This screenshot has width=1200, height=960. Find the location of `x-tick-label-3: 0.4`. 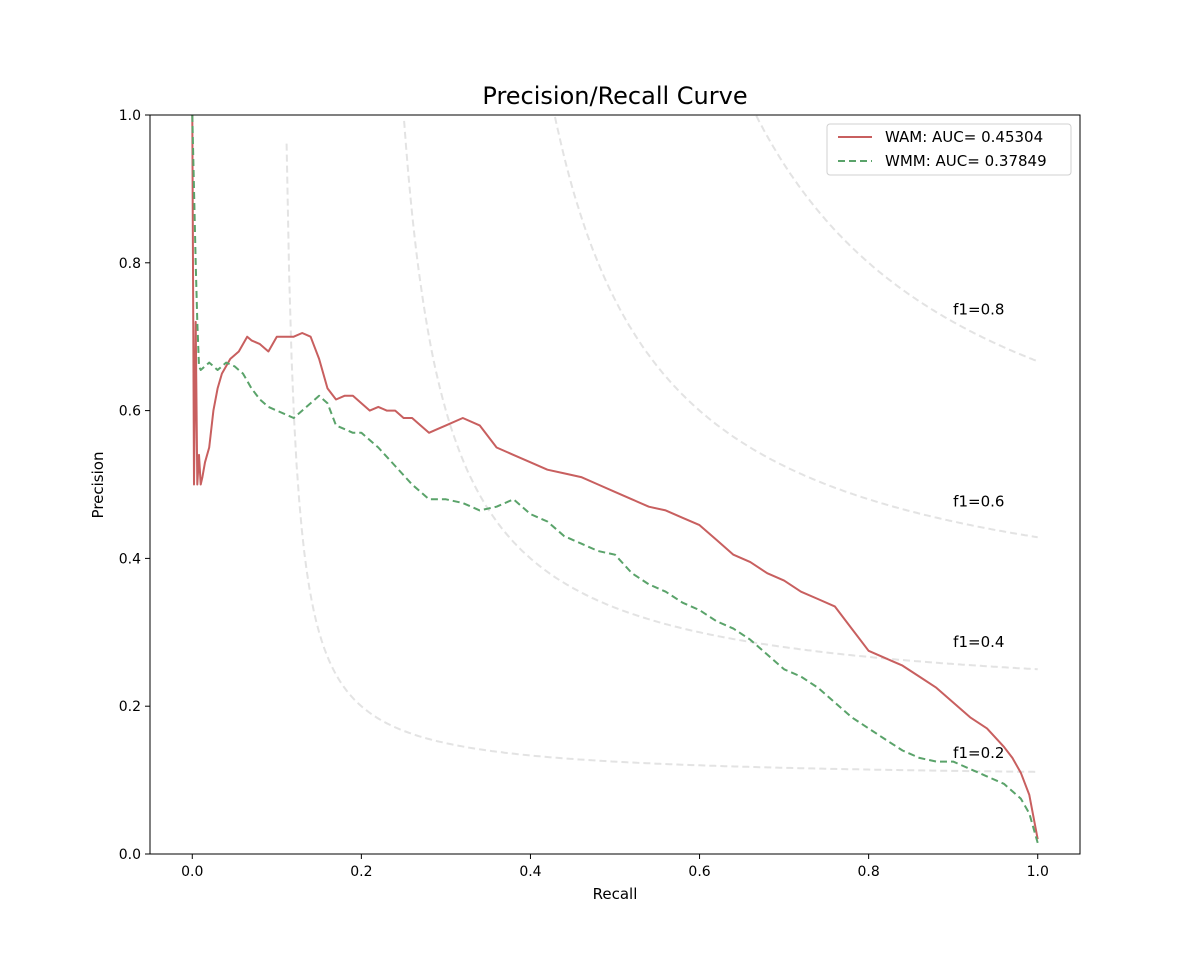

x-tick-label-3: 0.4 is located at coordinates (530, 872).